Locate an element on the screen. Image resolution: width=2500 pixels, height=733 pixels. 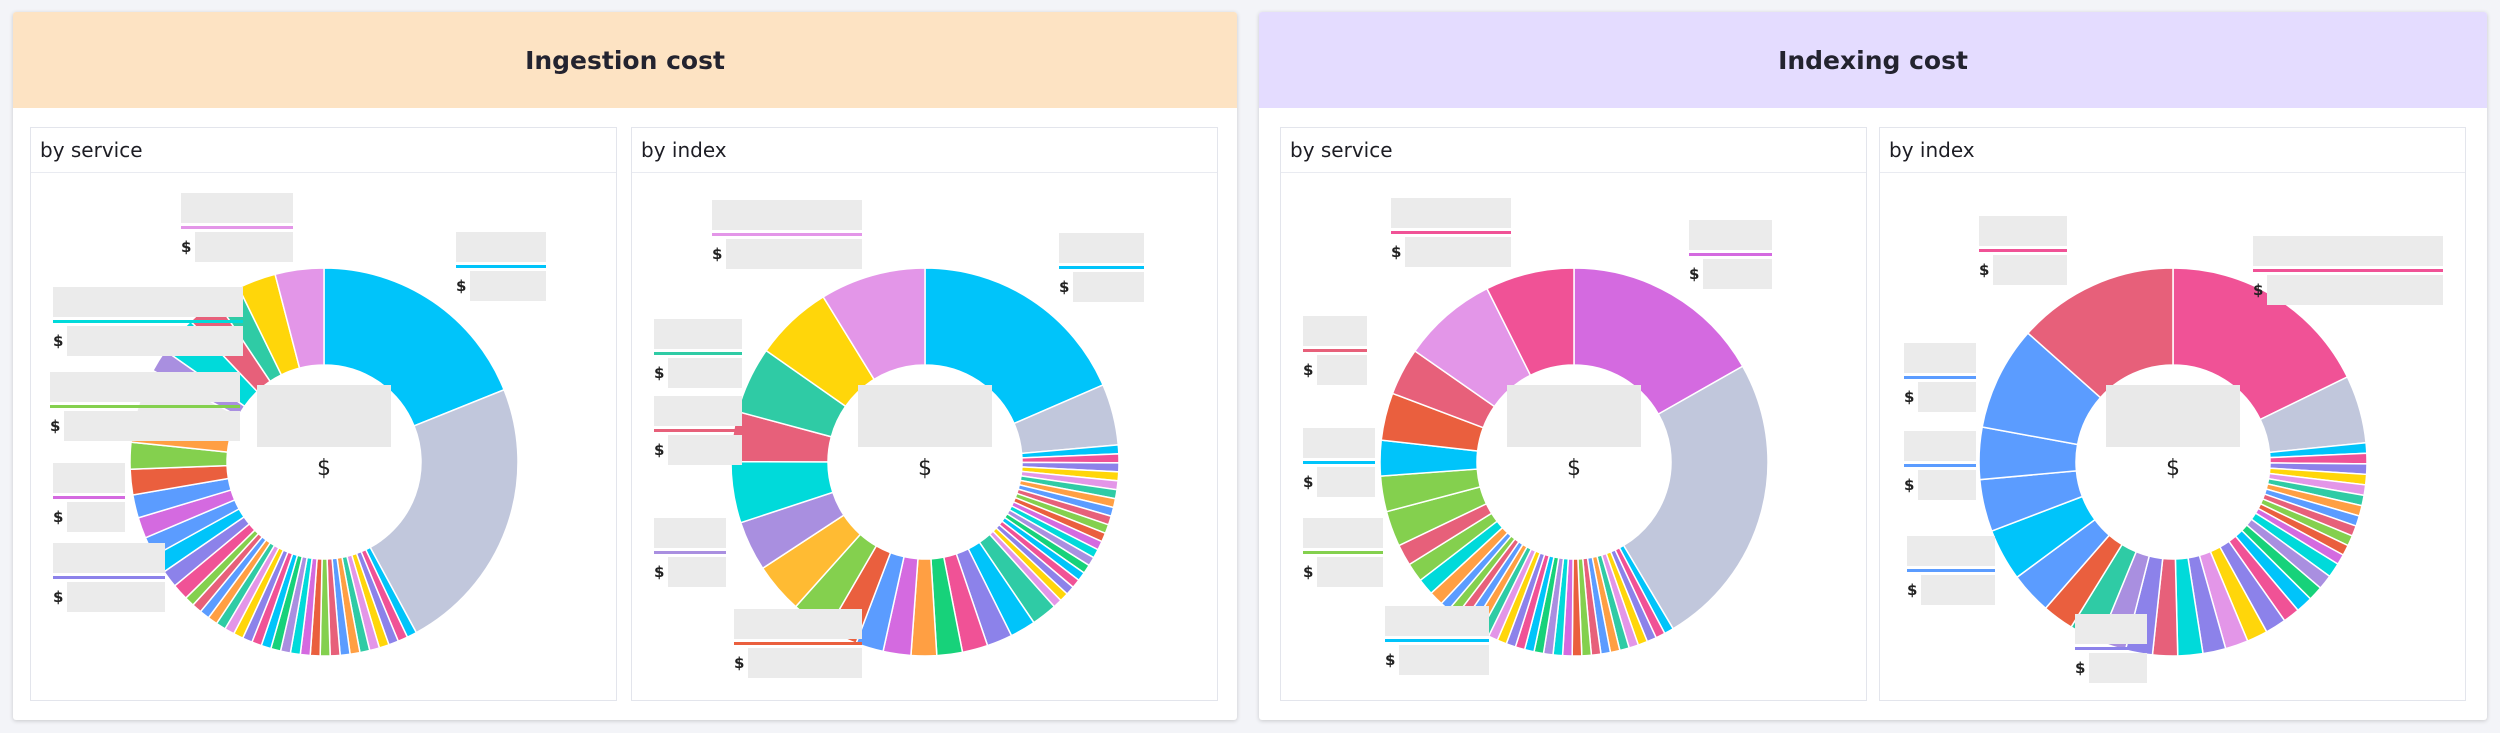
ingestion-cost-title: Ingestion cost is located at coordinates (625, 60).